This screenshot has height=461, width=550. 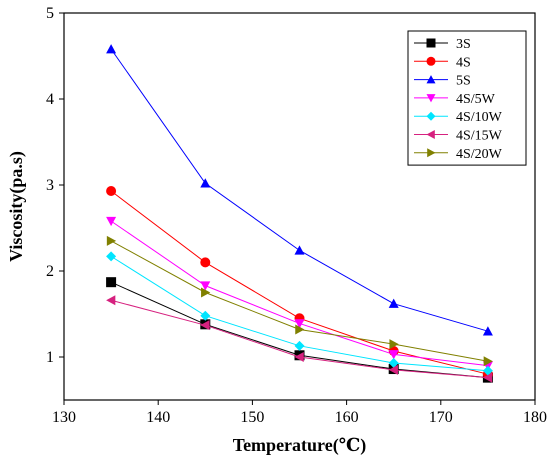 What do you see at coordinates (252, 417) in the screenshot?
I see `x-tick-label: 150` at bounding box center [252, 417].